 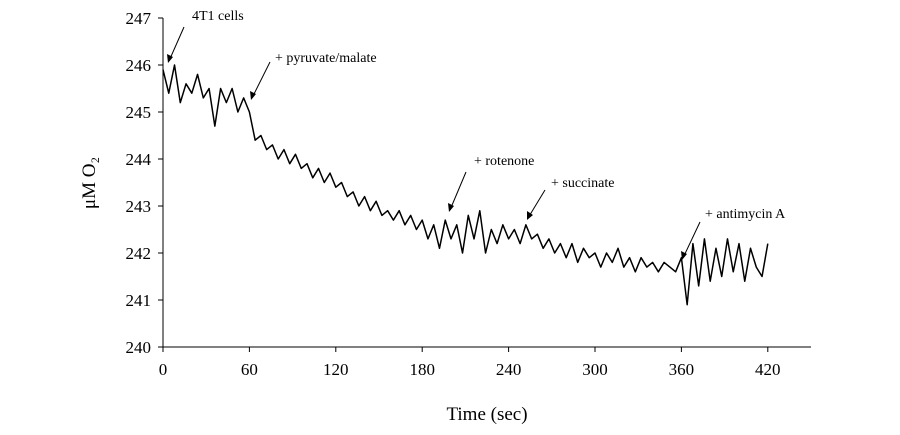 What do you see at coordinates (582, 183) in the screenshot?
I see `annotation: + succinate` at bounding box center [582, 183].